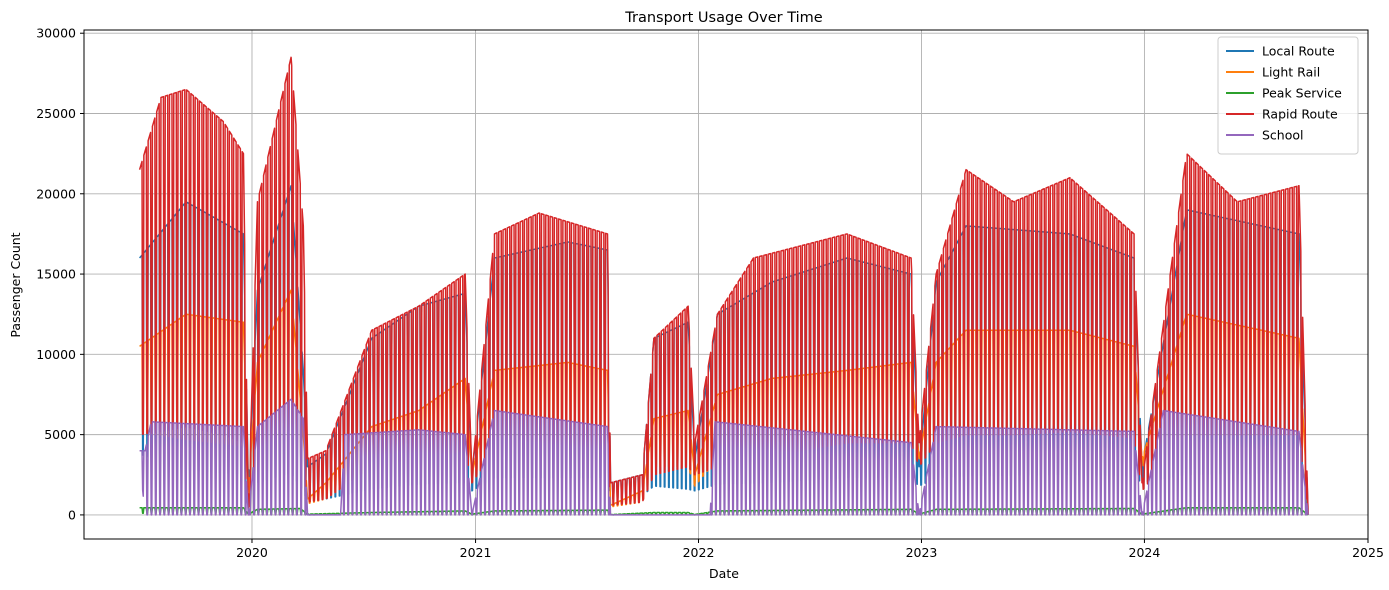  What do you see at coordinates (810, 549) in the screenshot?
I see `x-axis: 2020 2021 2022 2023 2024 2025` at bounding box center [810, 549].